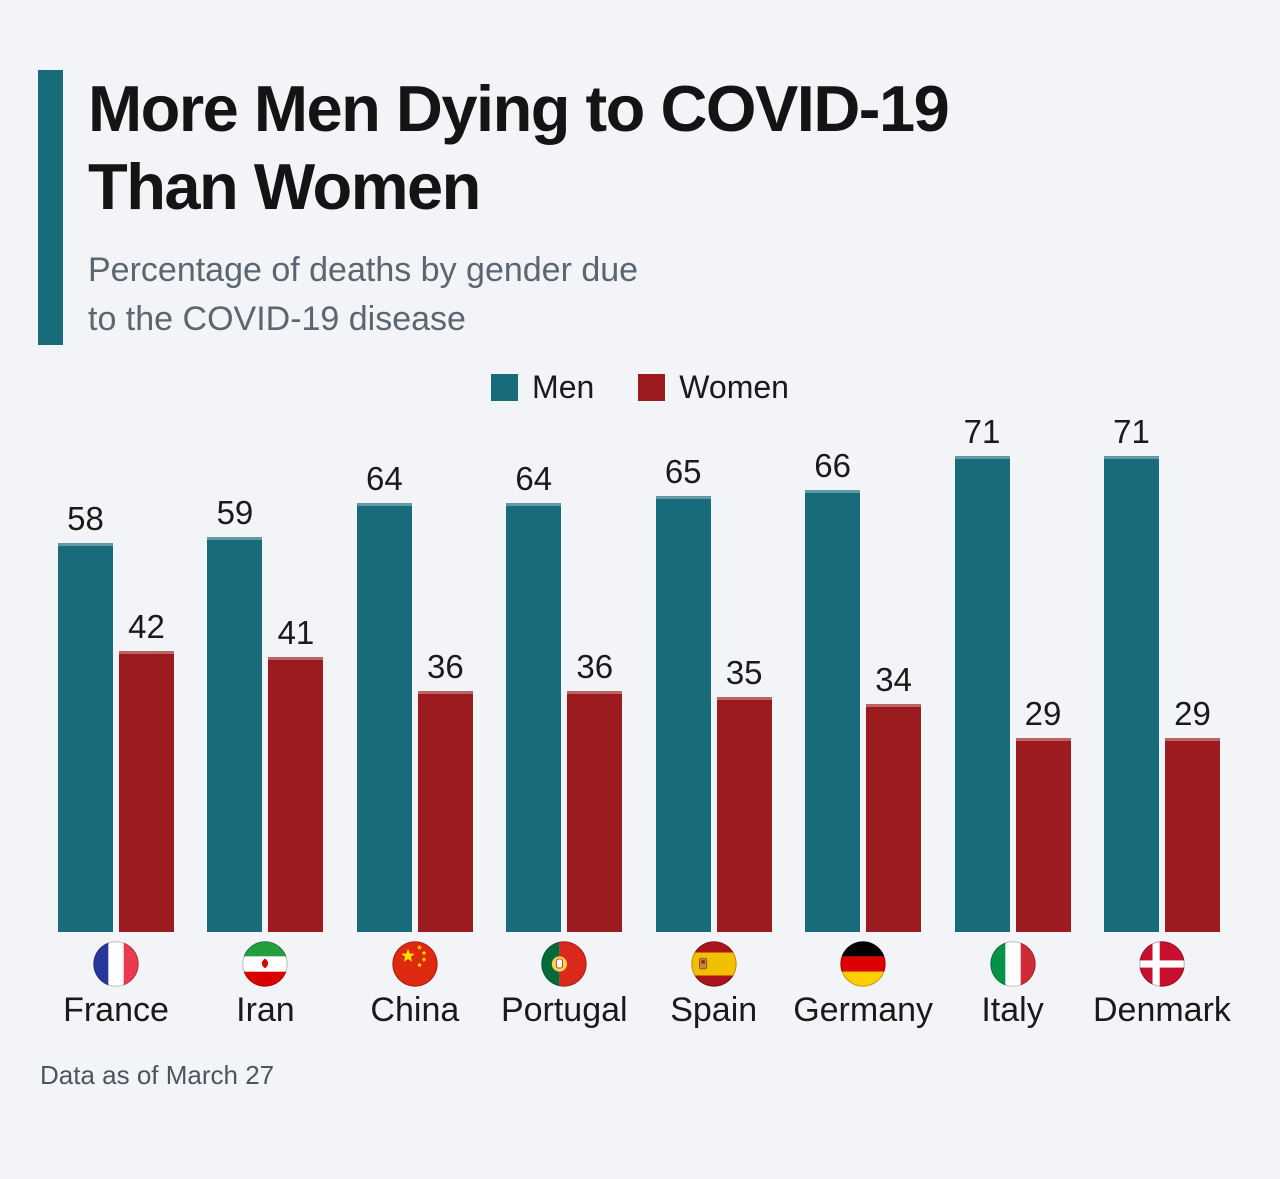 This screenshot has height=1179, width=1280. What do you see at coordinates (265, 1009) in the screenshot?
I see `country-label-iran: Iran` at bounding box center [265, 1009].